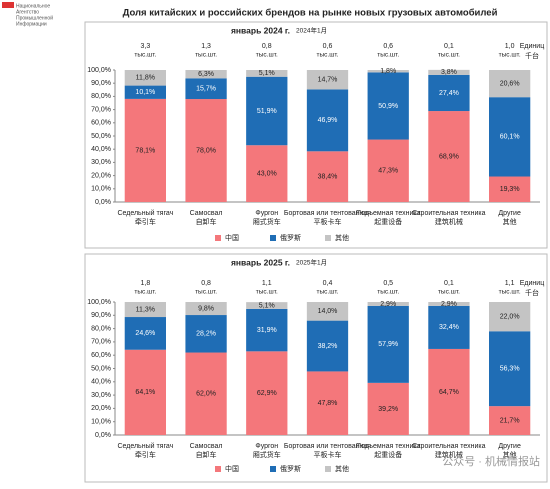  What do you see at coordinates (328, 120) in the screenshot?
I see `value-label: 46,9%` at bounding box center [328, 120].